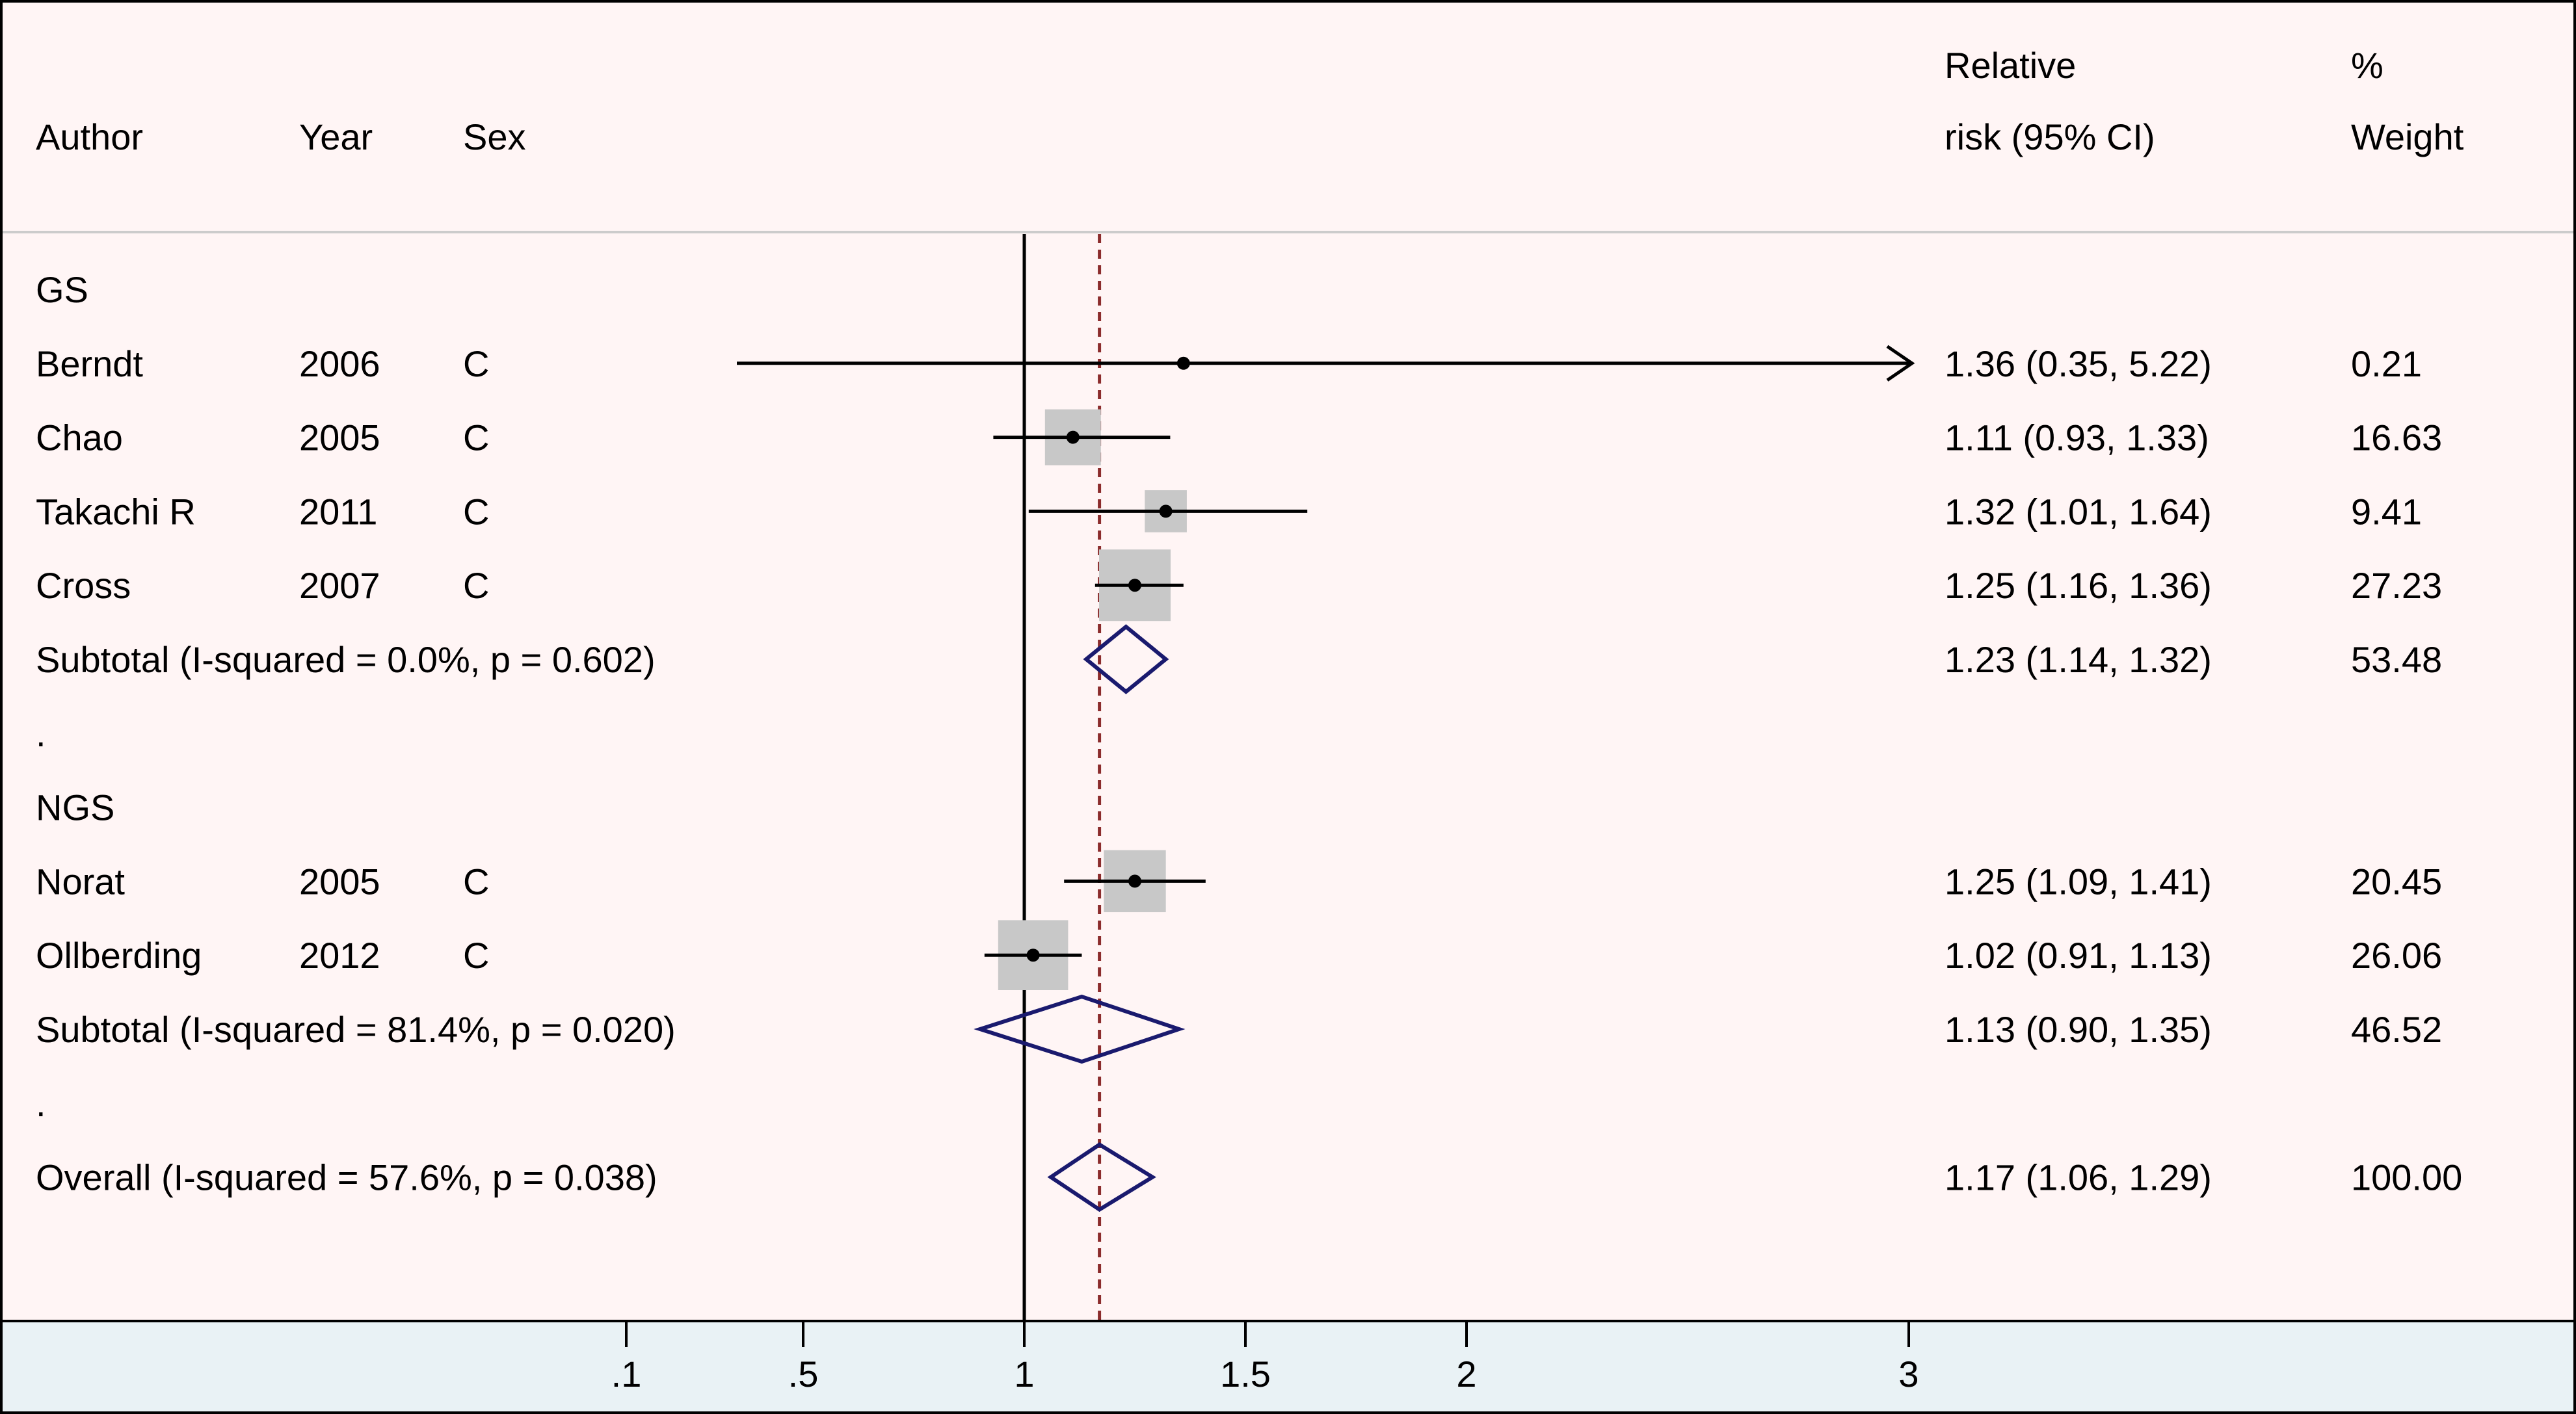 This screenshot has width=2576, height=1414. What do you see at coordinates (2386, 363) in the screenshot?
I see `weight-percent: 0.21` at bounding box center [2386, 363].